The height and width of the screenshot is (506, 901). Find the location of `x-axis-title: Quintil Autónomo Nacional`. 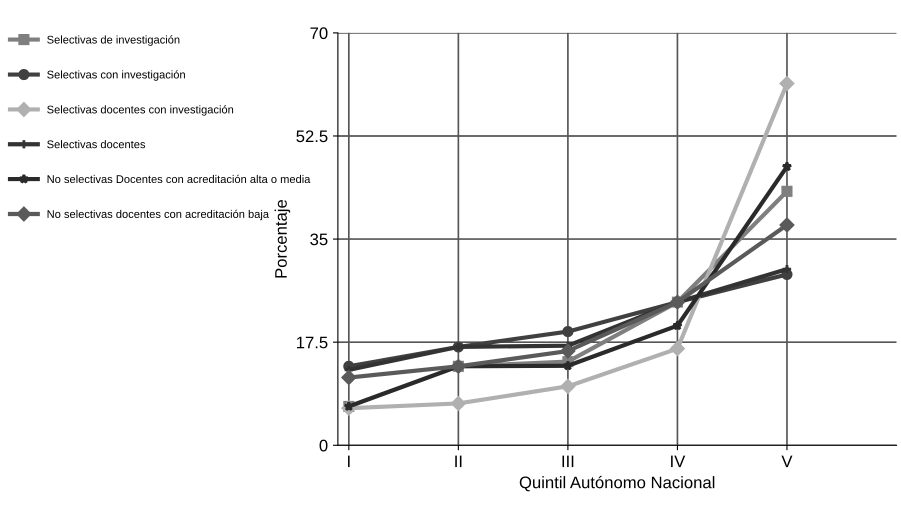

x-axis-title: Quintil Autónomo Nacional is located at coordinates (617, 484).